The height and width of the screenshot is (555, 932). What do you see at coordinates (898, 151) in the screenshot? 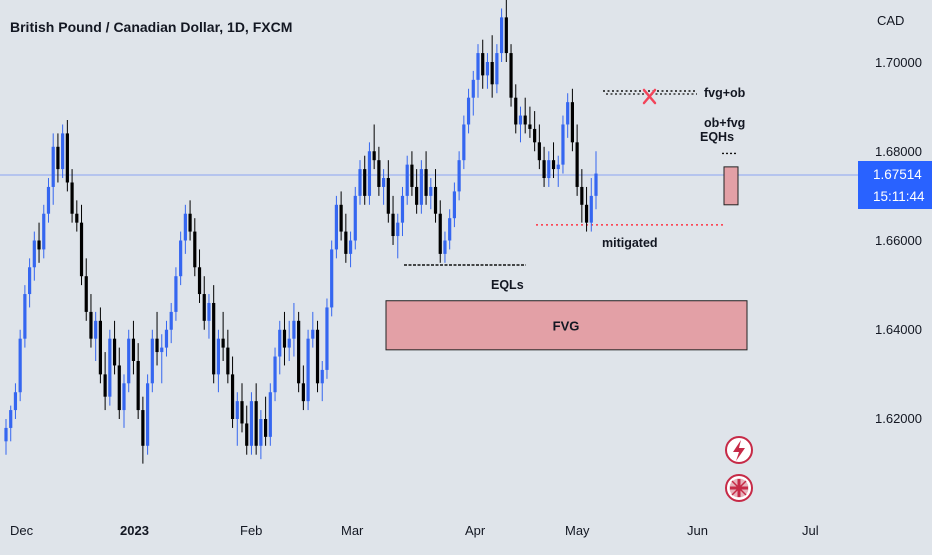
I see `price-tick: 1.68000` at bounding box center [898, 151].